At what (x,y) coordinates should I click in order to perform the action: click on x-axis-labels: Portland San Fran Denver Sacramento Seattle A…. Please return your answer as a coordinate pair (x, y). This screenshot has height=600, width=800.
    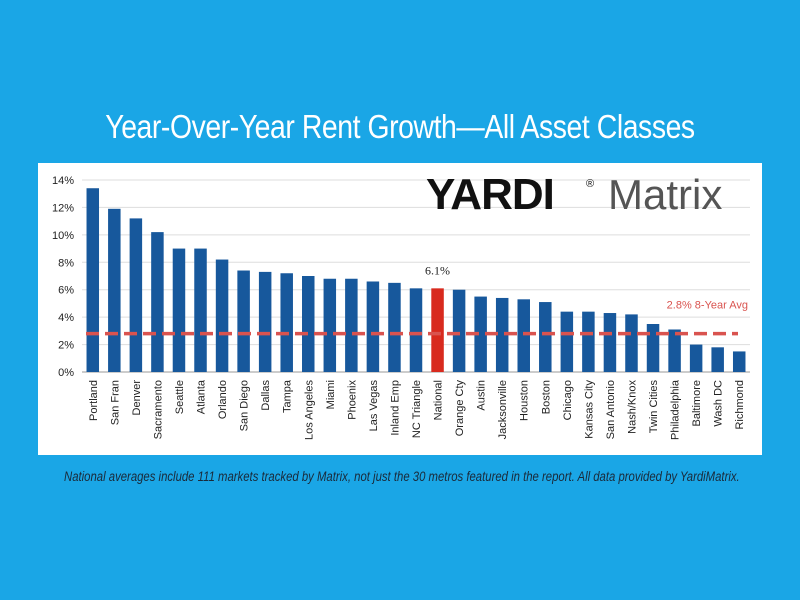
    Looking at the image, I should click on (417, 409).